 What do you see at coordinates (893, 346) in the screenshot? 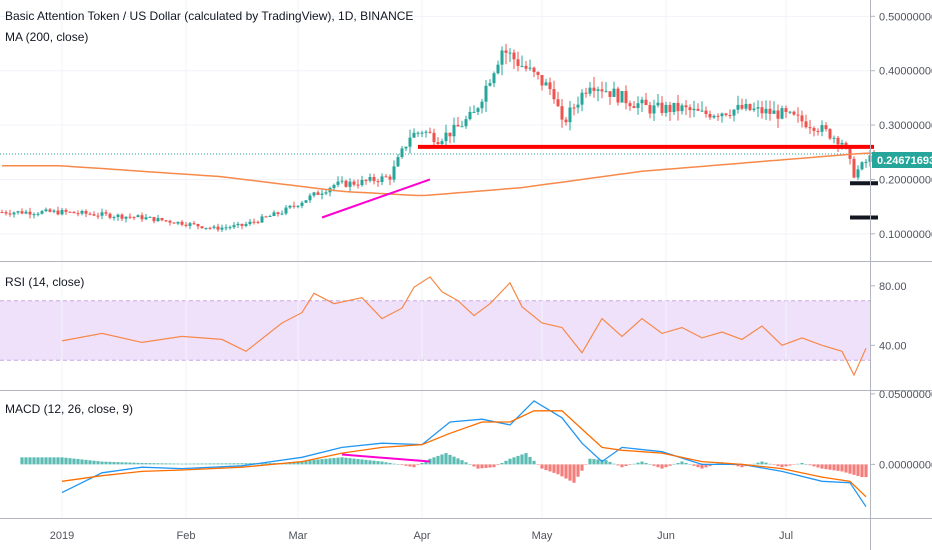
I see `rsi-tick-label: 40.00` at bounding box center [893, 346].